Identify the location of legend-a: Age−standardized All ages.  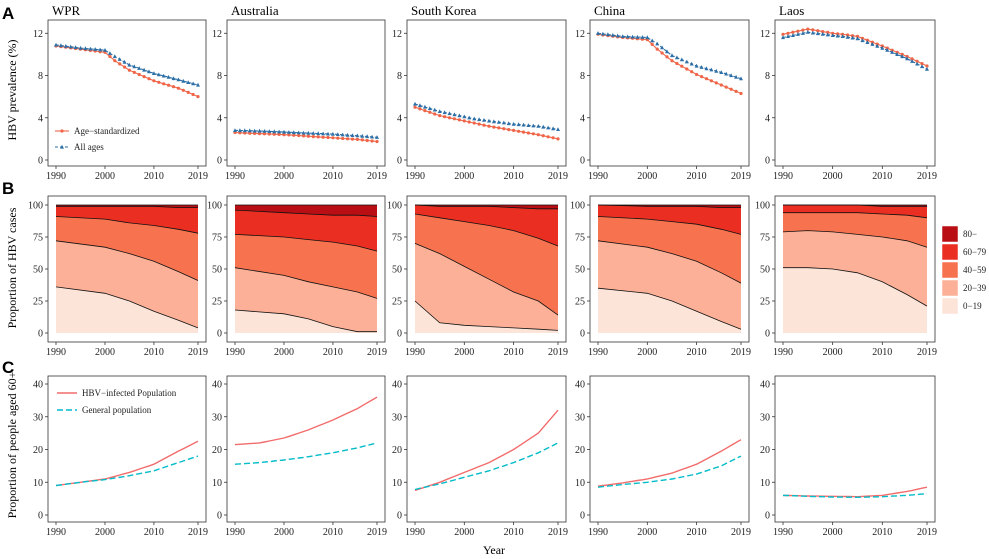
(97, 139).